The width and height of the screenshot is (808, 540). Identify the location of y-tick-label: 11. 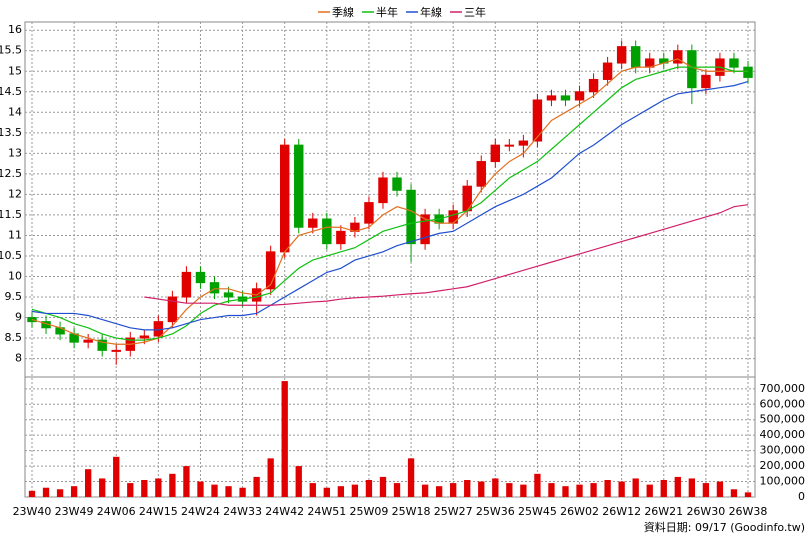
(15, 234).